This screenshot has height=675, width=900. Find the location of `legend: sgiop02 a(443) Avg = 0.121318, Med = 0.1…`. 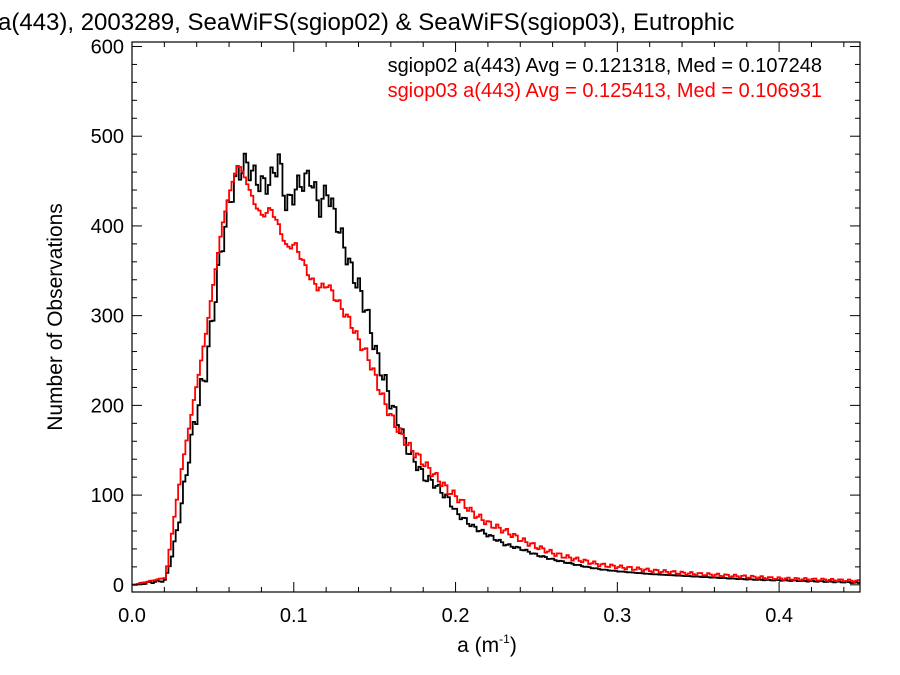

legend: sgiop02 a(443) Avg = 0.121318, Med = 0.1… is located at coordinates (605, 78).